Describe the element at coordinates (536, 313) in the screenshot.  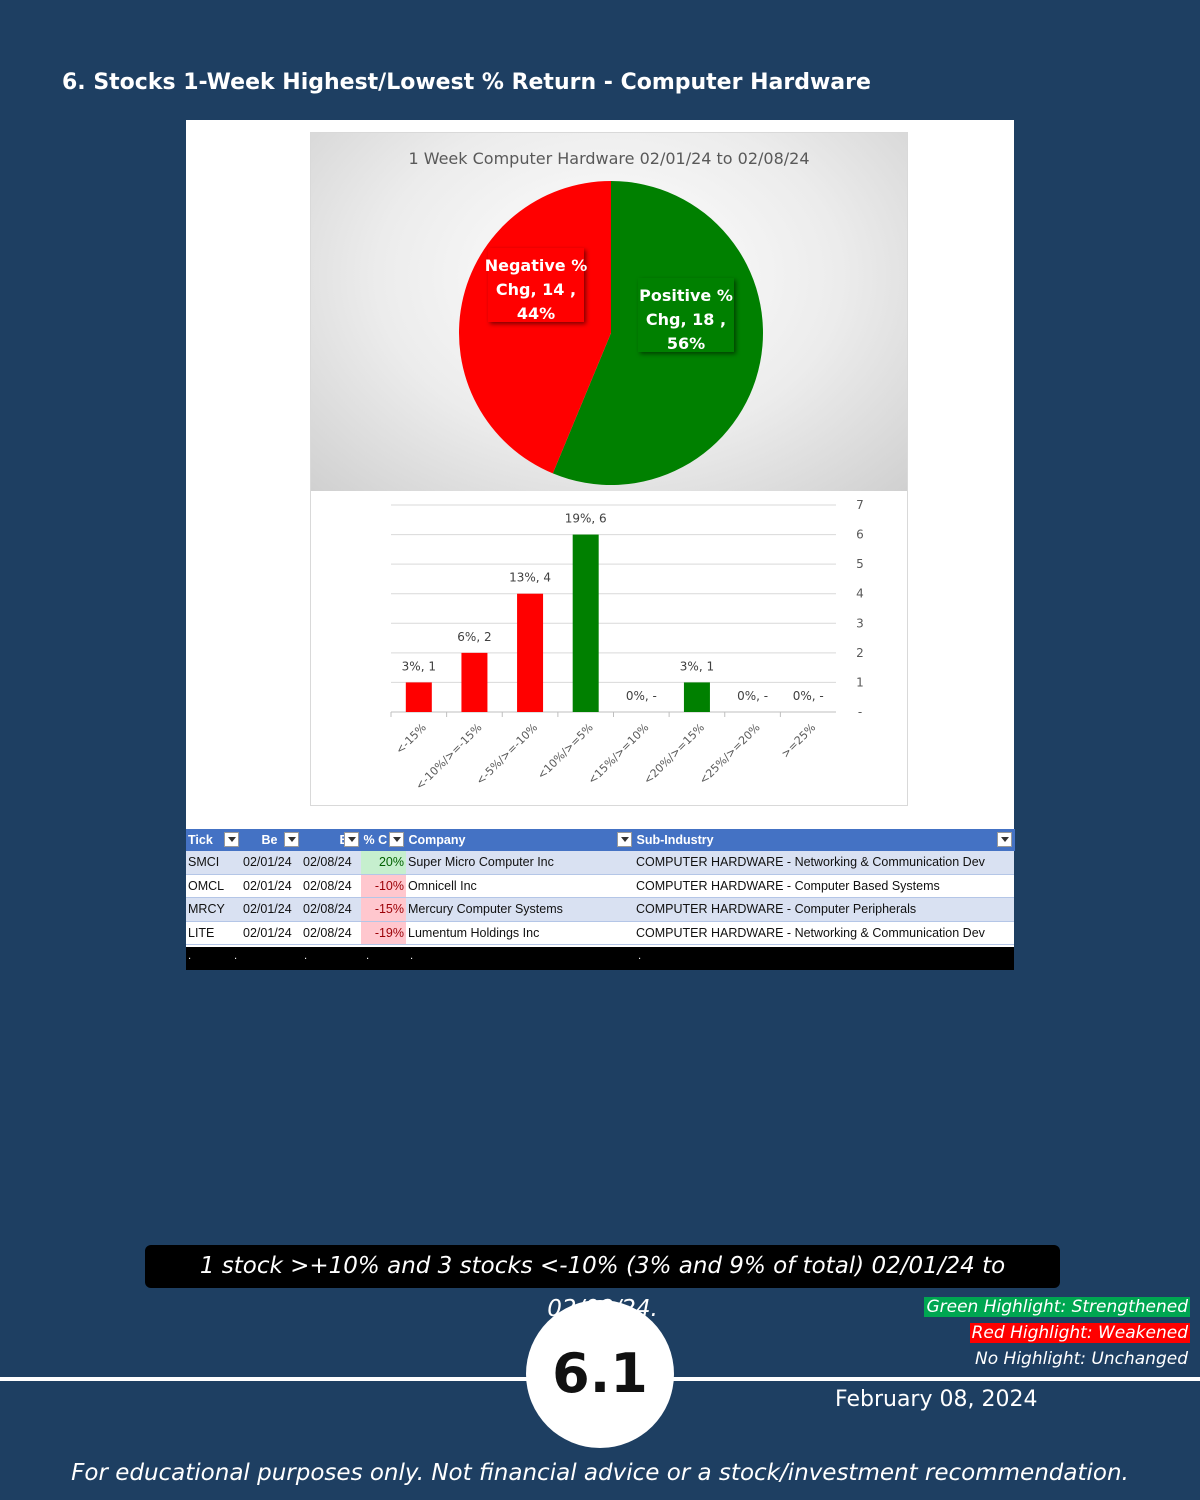
I see `pie-data-label: 44%` at that location.